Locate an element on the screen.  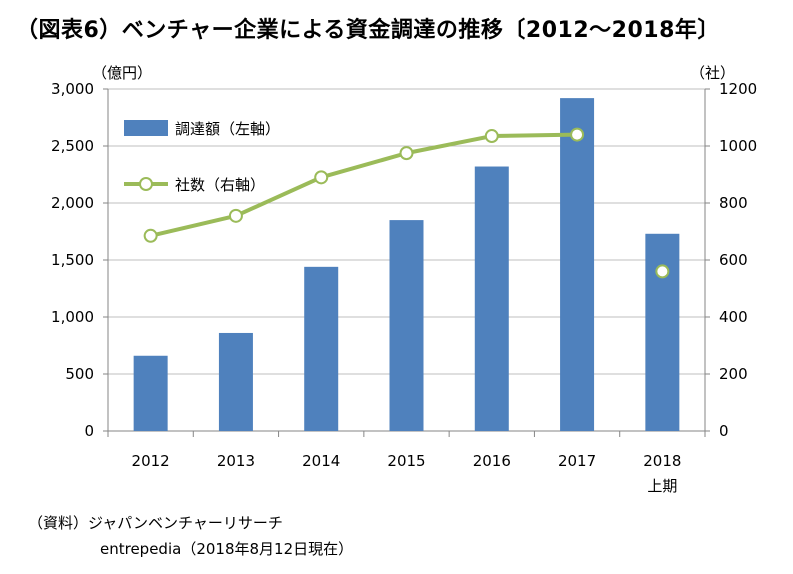
left-tick-label: 2,500 is located at coordinates (72, 146).